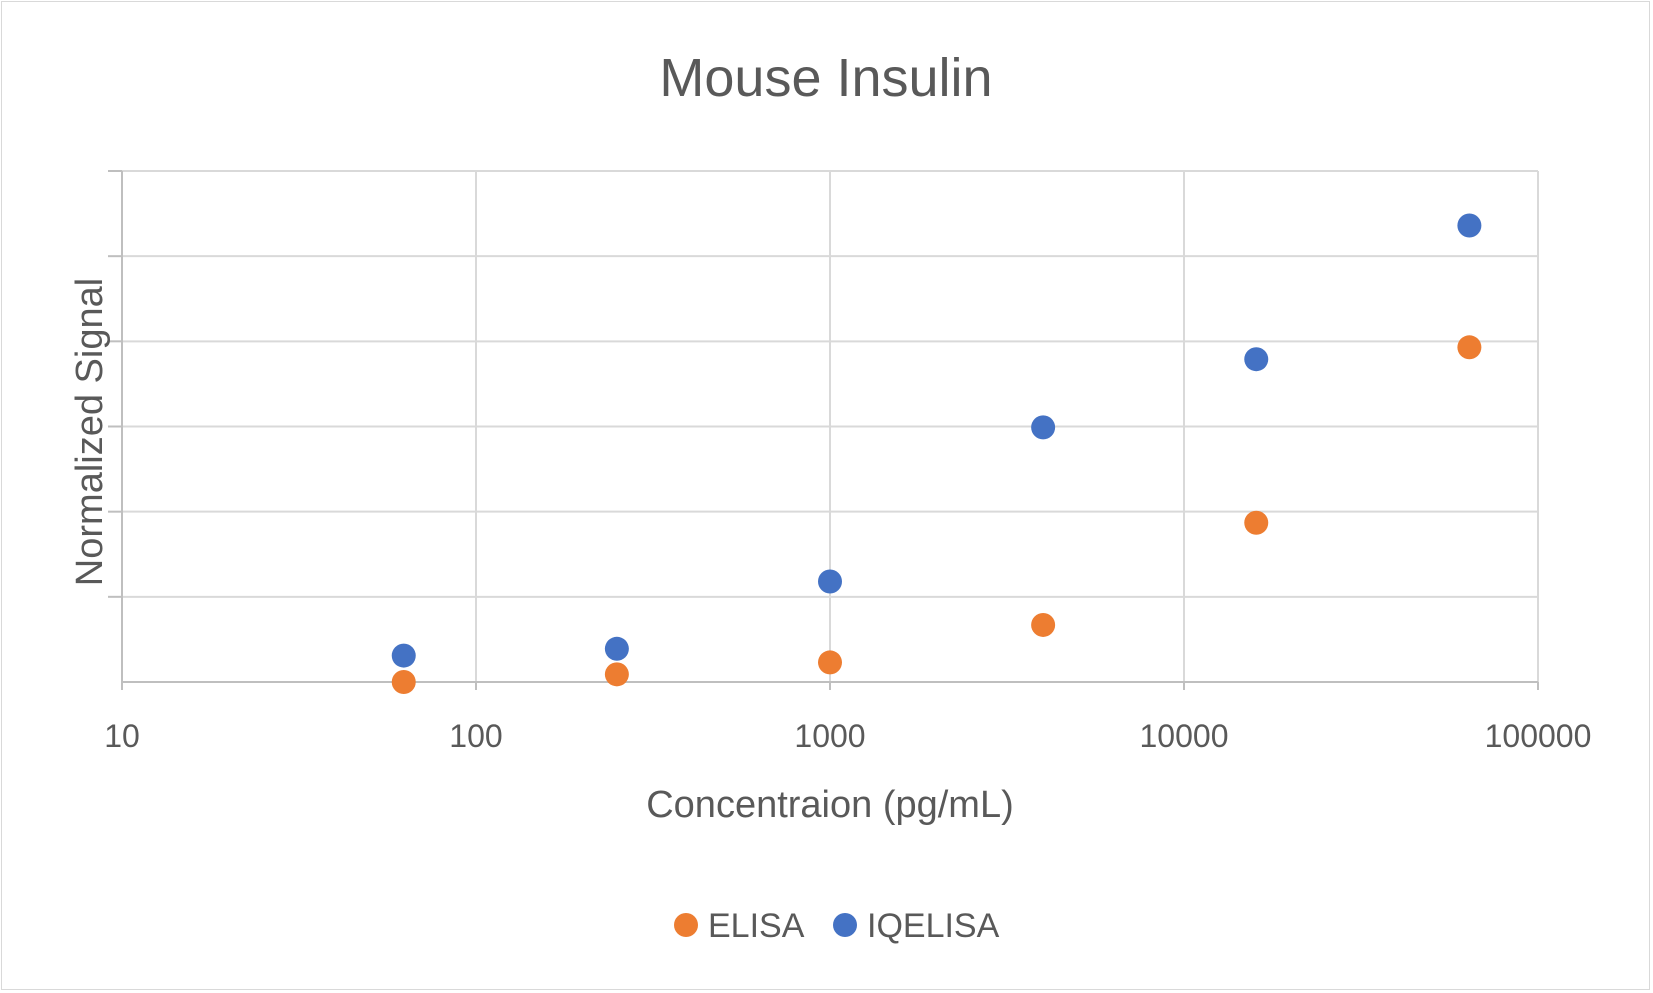 This screenshot has height=993, width=1653. Describe the element at coordinates (829, 736) in the screenshot. I see `x-tick-label: 1000` at that location.